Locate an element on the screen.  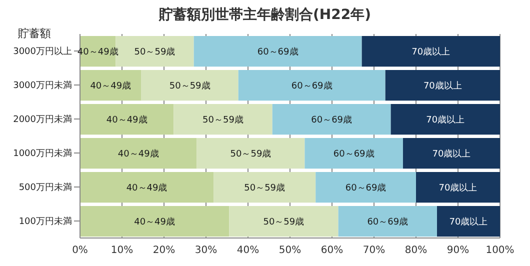
y-tick-label: 1000万円未満 is located at coordinates (42, 154).